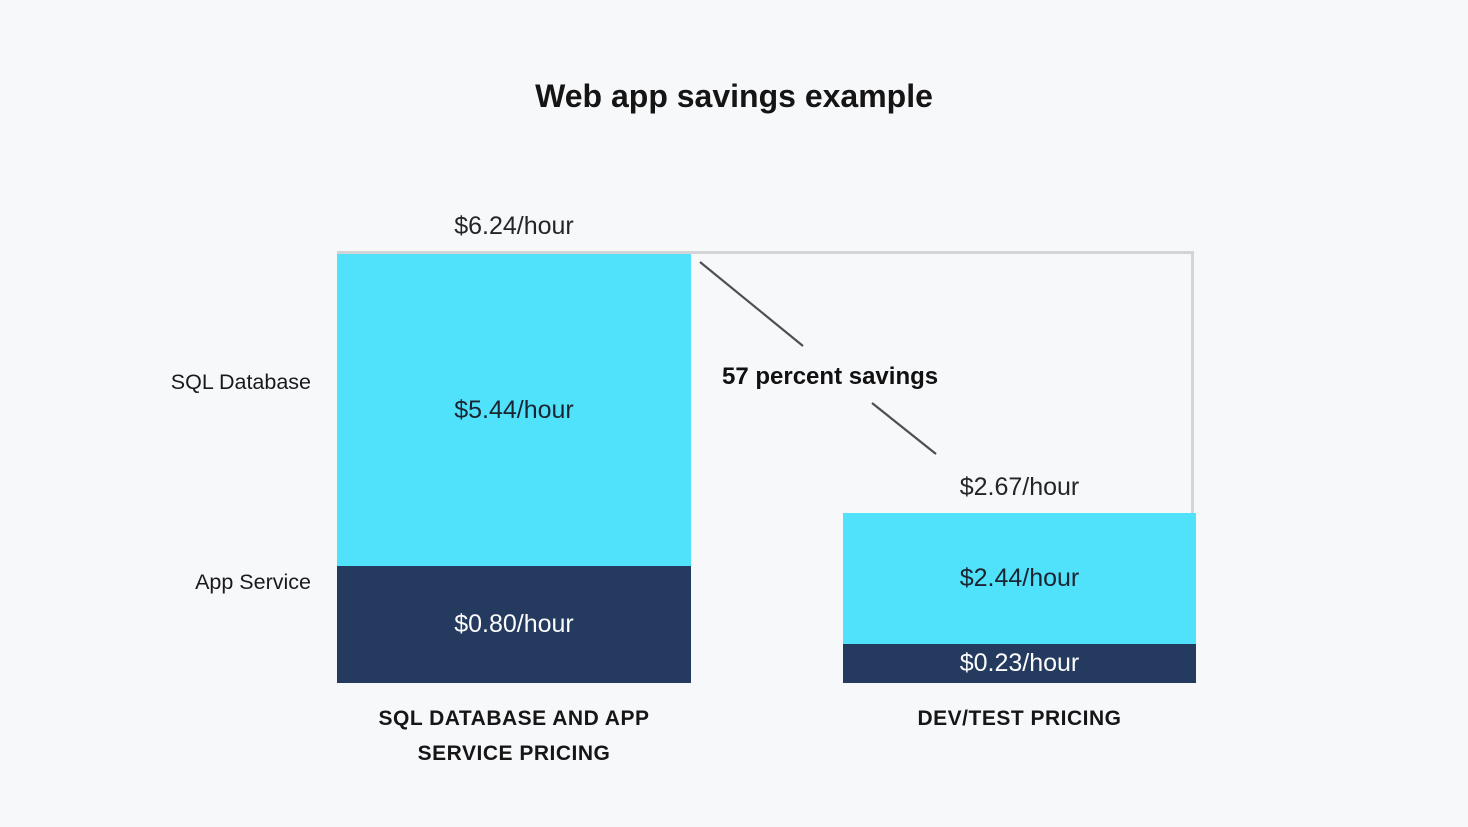 The image size is (1468, 827). Describe the element at coordinates (1019, 487) in the screenshot. I see `total-label-right: $2.67/hour` at that location.